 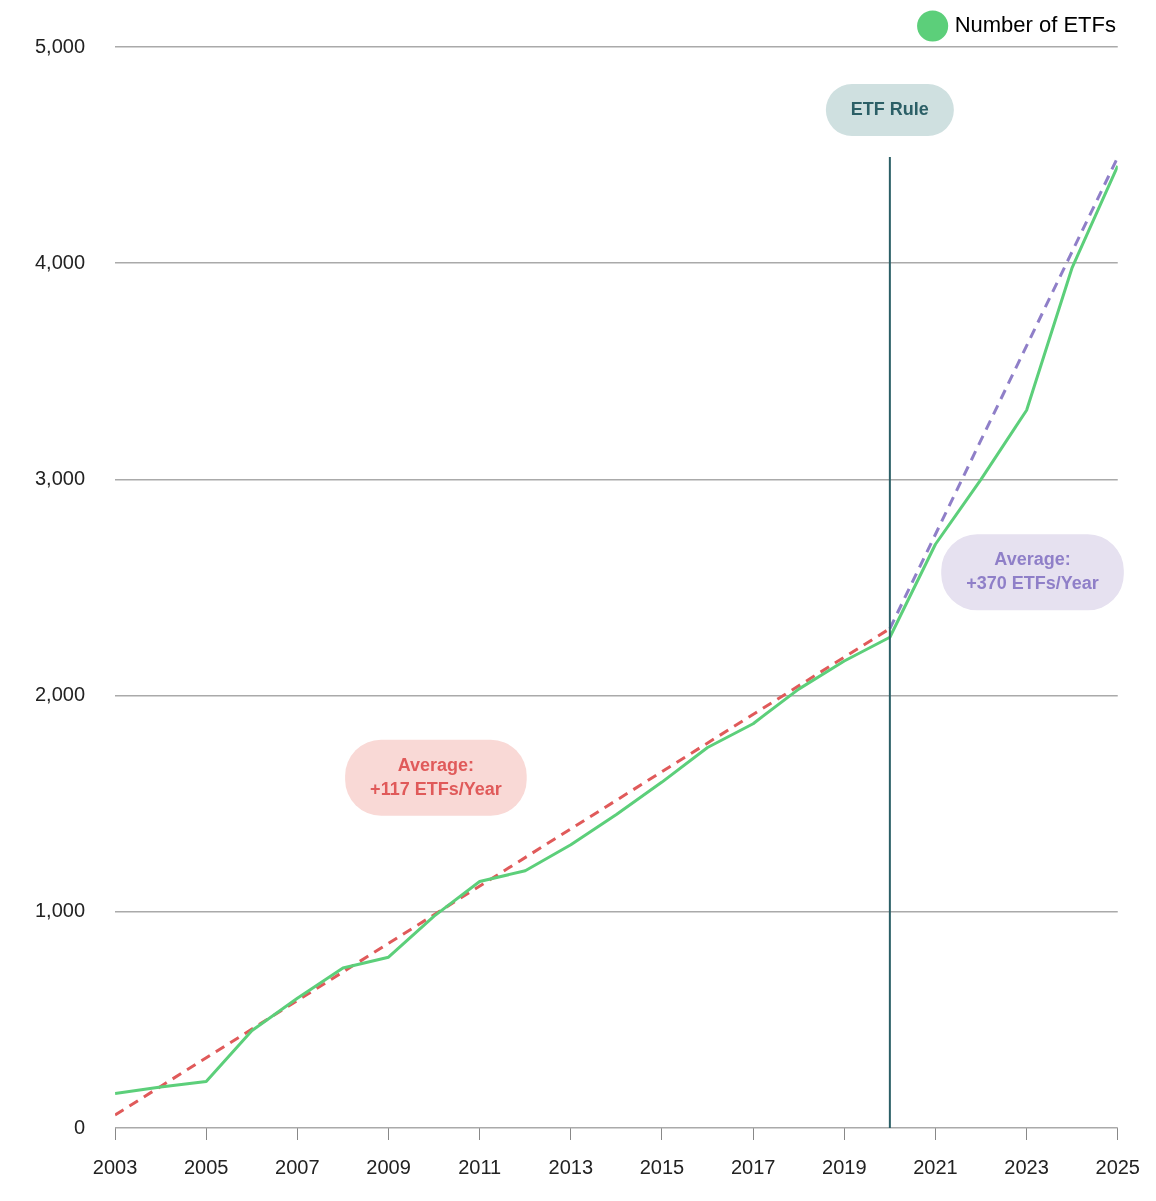 What do you see at coordinates (889, 108) in the screenshot?
I see `ref-line-label: ETF Rule` at bounding box center [889, 108].